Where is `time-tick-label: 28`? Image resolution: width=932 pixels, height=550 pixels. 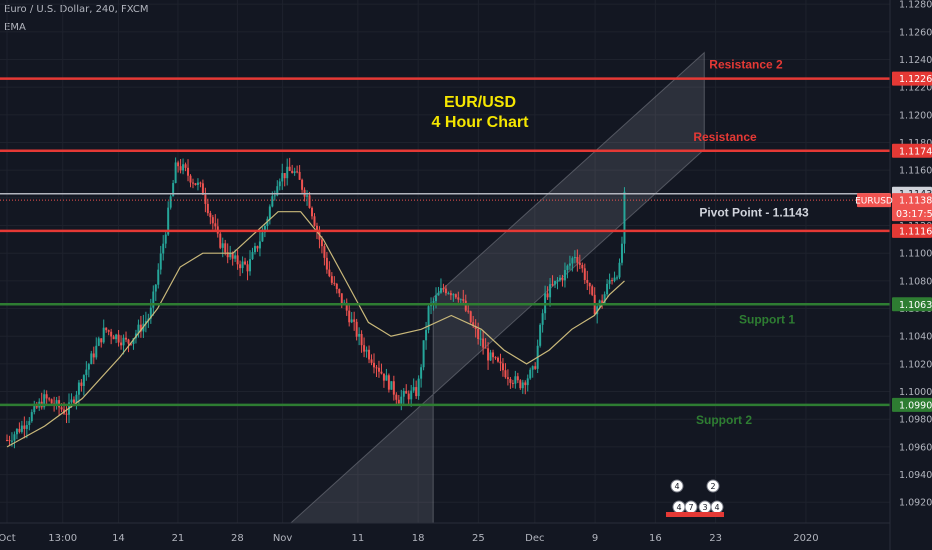 time-tick-label: 28 is located at coordinates (237, 538).